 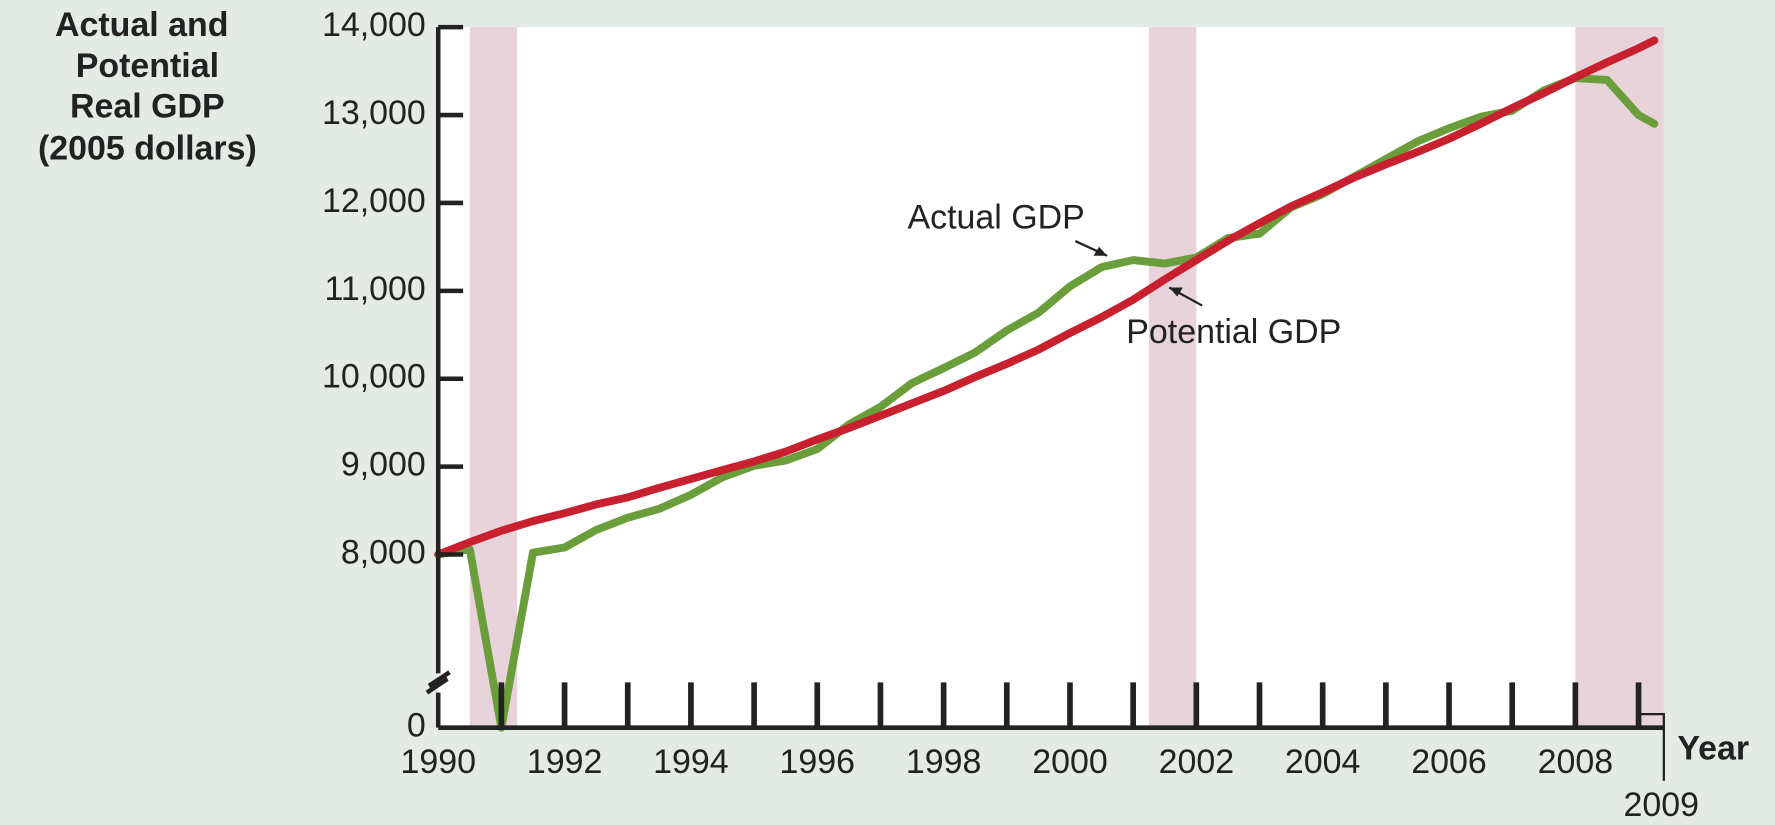 What do you see at coordinates (1323, 762) in the screenshot?
I see `x-tick-label: 2004` at bounding box center [1323, 762].